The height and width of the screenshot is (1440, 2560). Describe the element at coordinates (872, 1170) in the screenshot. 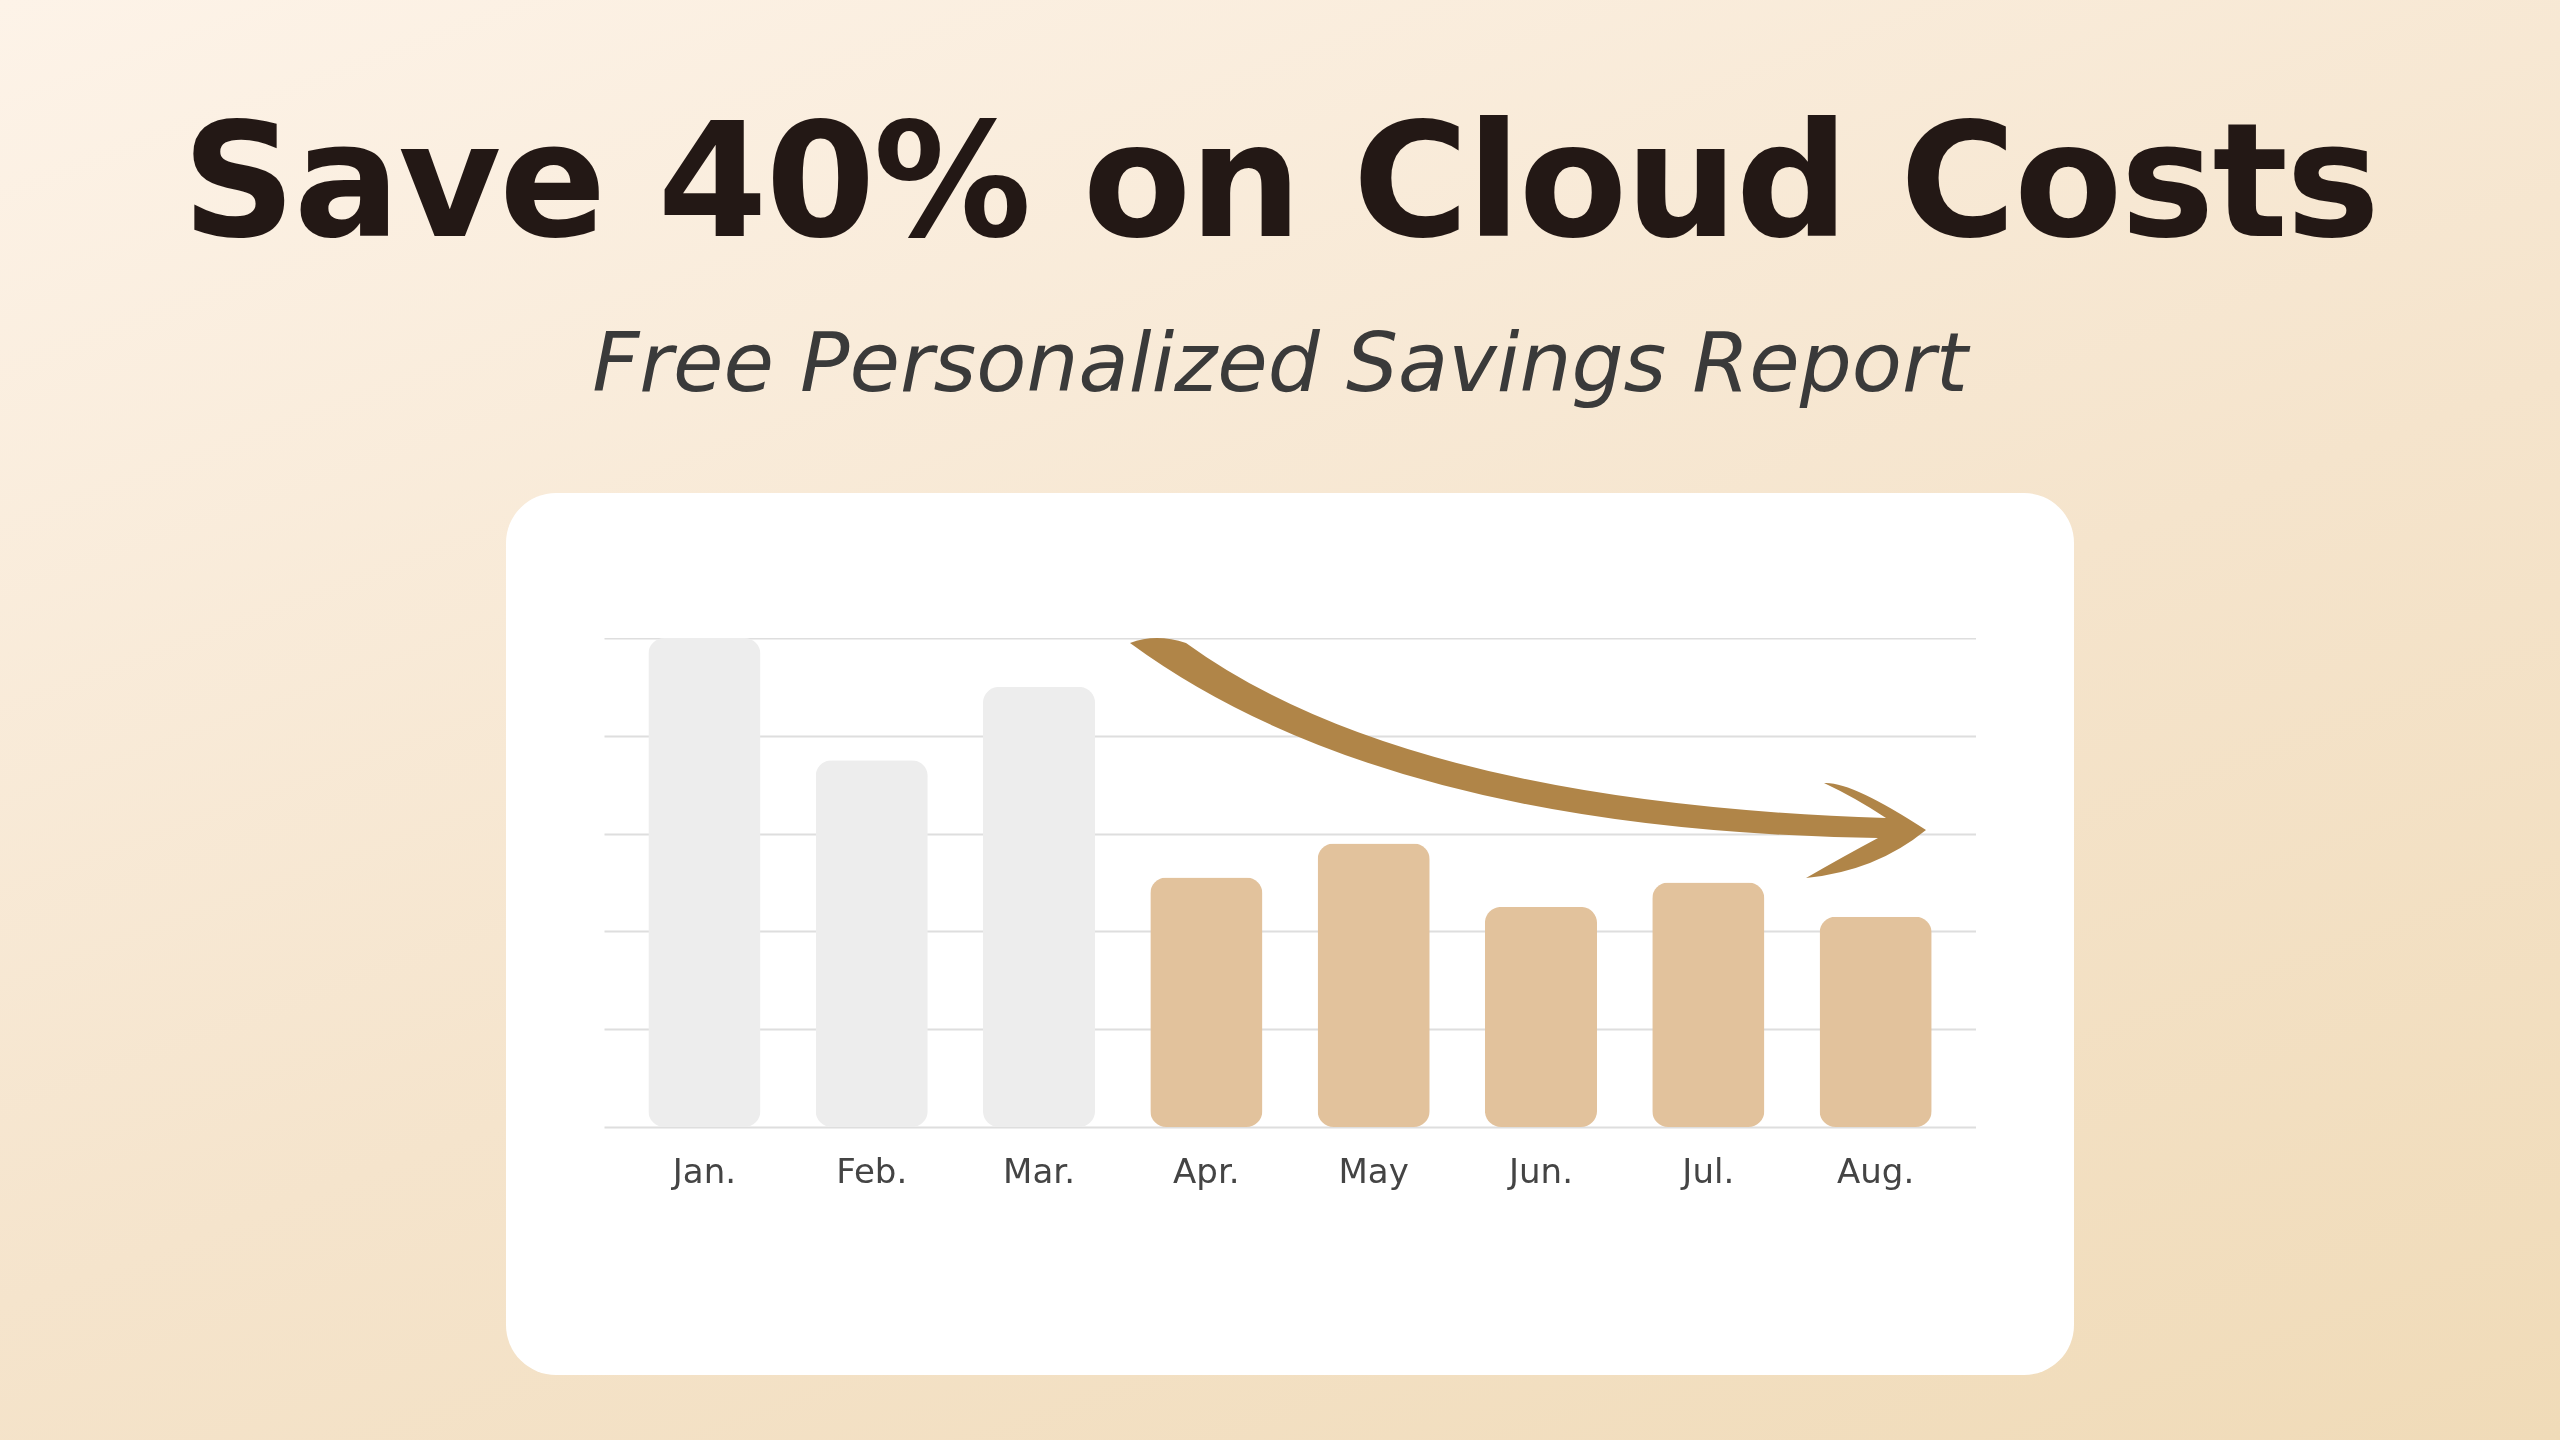

I see `x-tick-label: Feb.` at that location.